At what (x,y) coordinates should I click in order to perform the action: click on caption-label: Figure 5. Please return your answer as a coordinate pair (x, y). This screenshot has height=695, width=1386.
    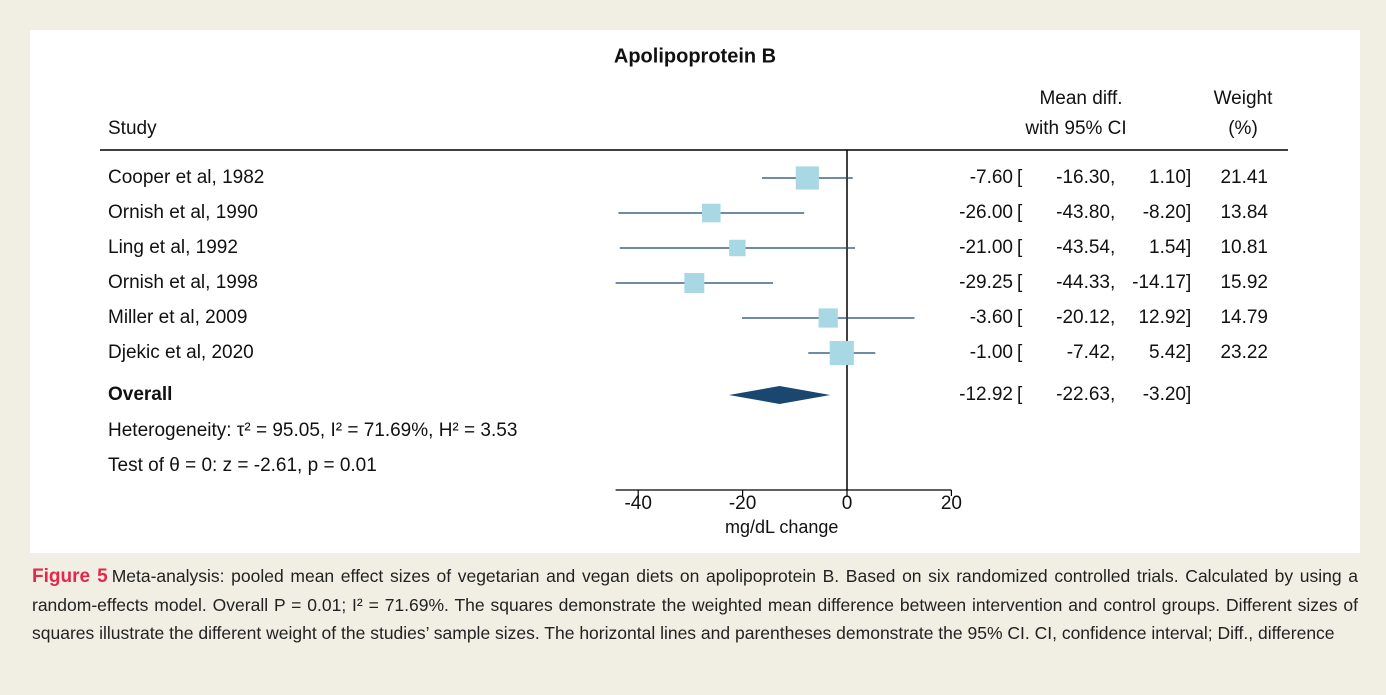
    Looking at the image, I should click on (70, 576).